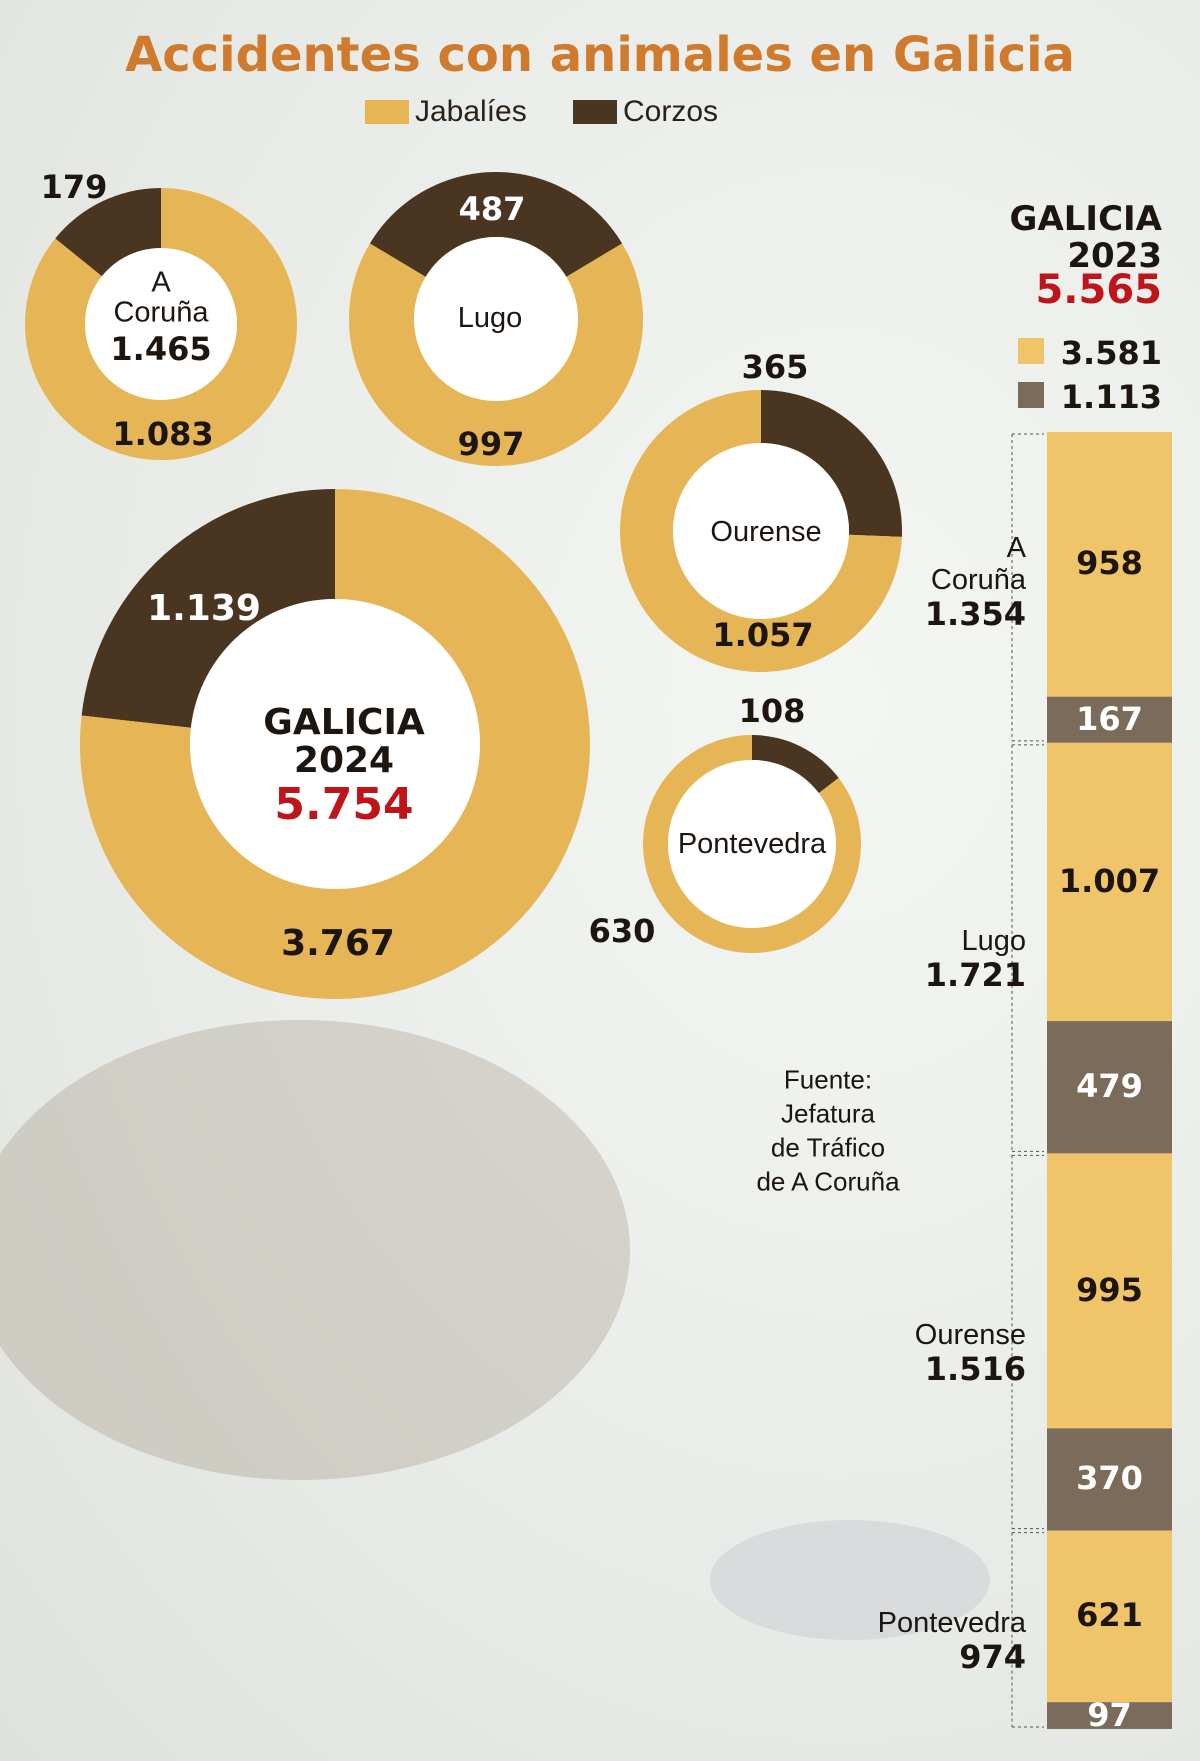 The width and height of the screenshot is (1200, 1761). Describe the element at coordinates (992, 1656) in the screenshot. I see `region-total: 974` at that location.